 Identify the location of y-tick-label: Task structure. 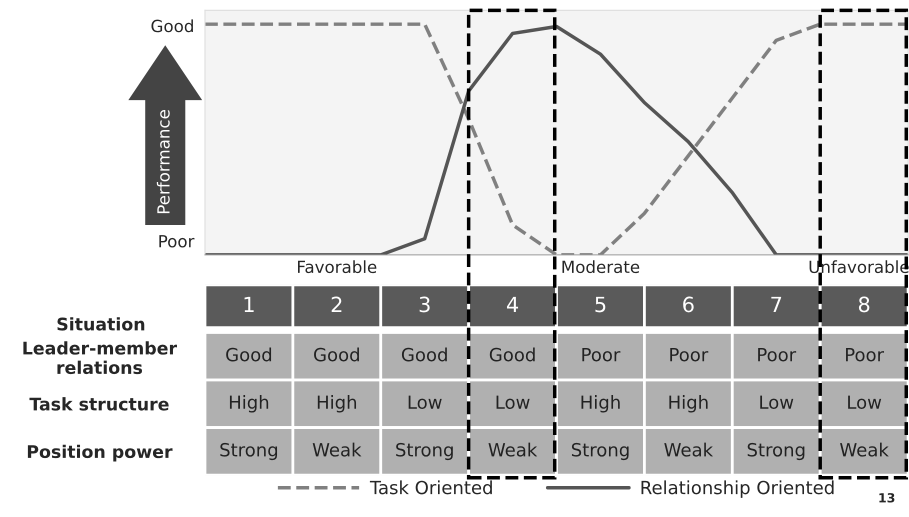
(99, 404).